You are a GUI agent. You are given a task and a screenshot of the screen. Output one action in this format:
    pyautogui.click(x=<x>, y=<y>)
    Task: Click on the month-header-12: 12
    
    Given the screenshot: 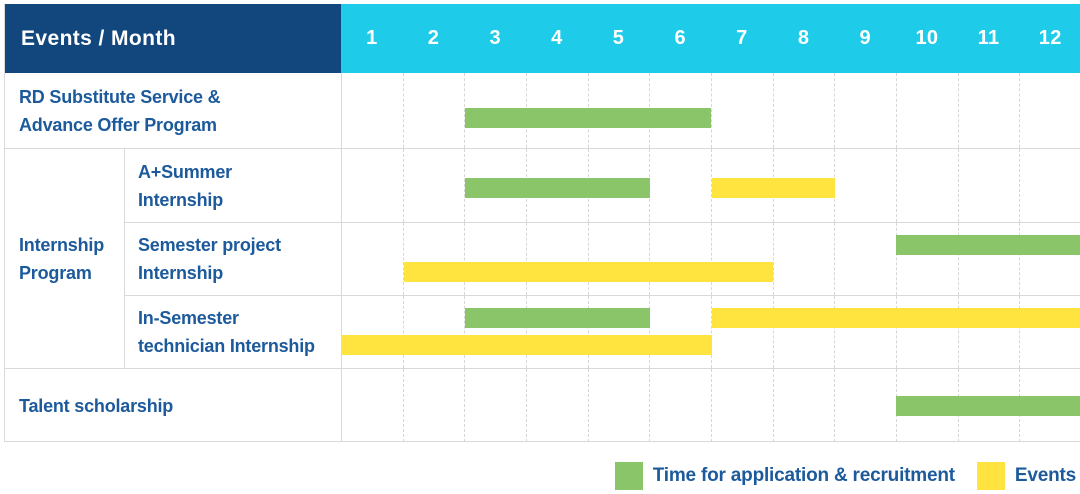 What is the action you would take?
    pyautogui.click(x=1050, y=38)
    